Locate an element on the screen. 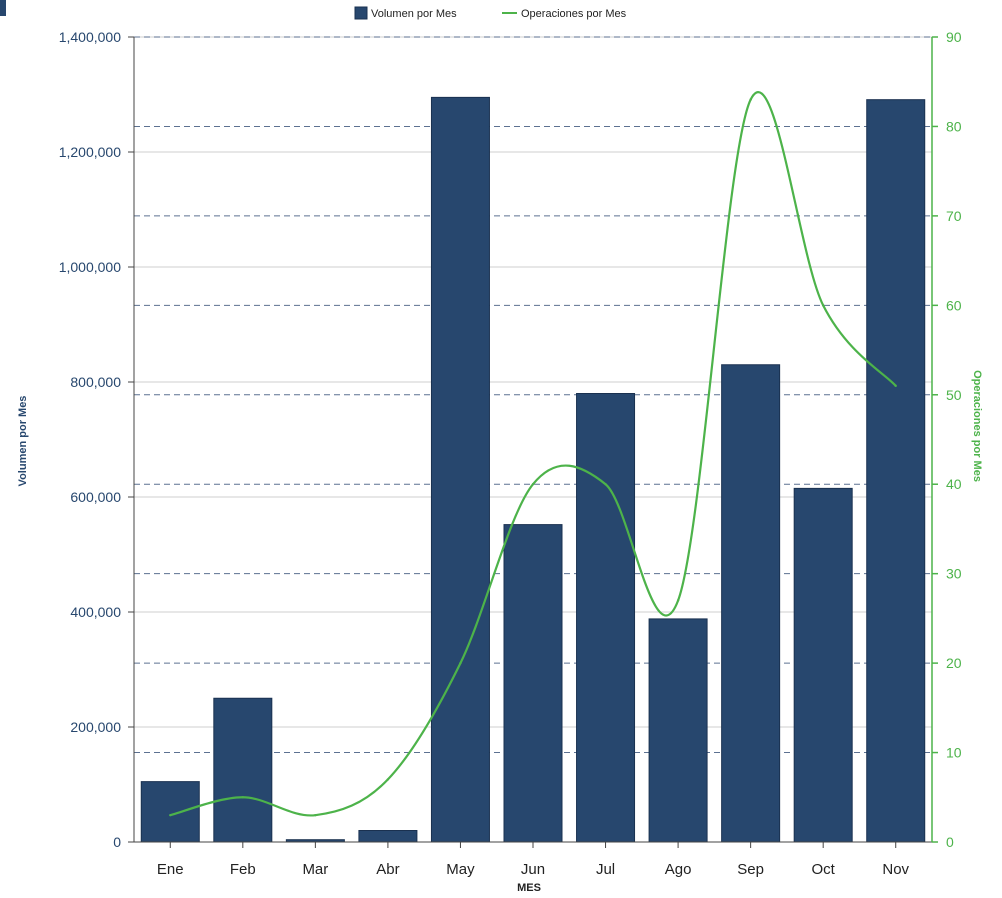 The image size is (1002, 898). legend-label-operations: Operaciones por Mes is located at coordinates (574, 14).